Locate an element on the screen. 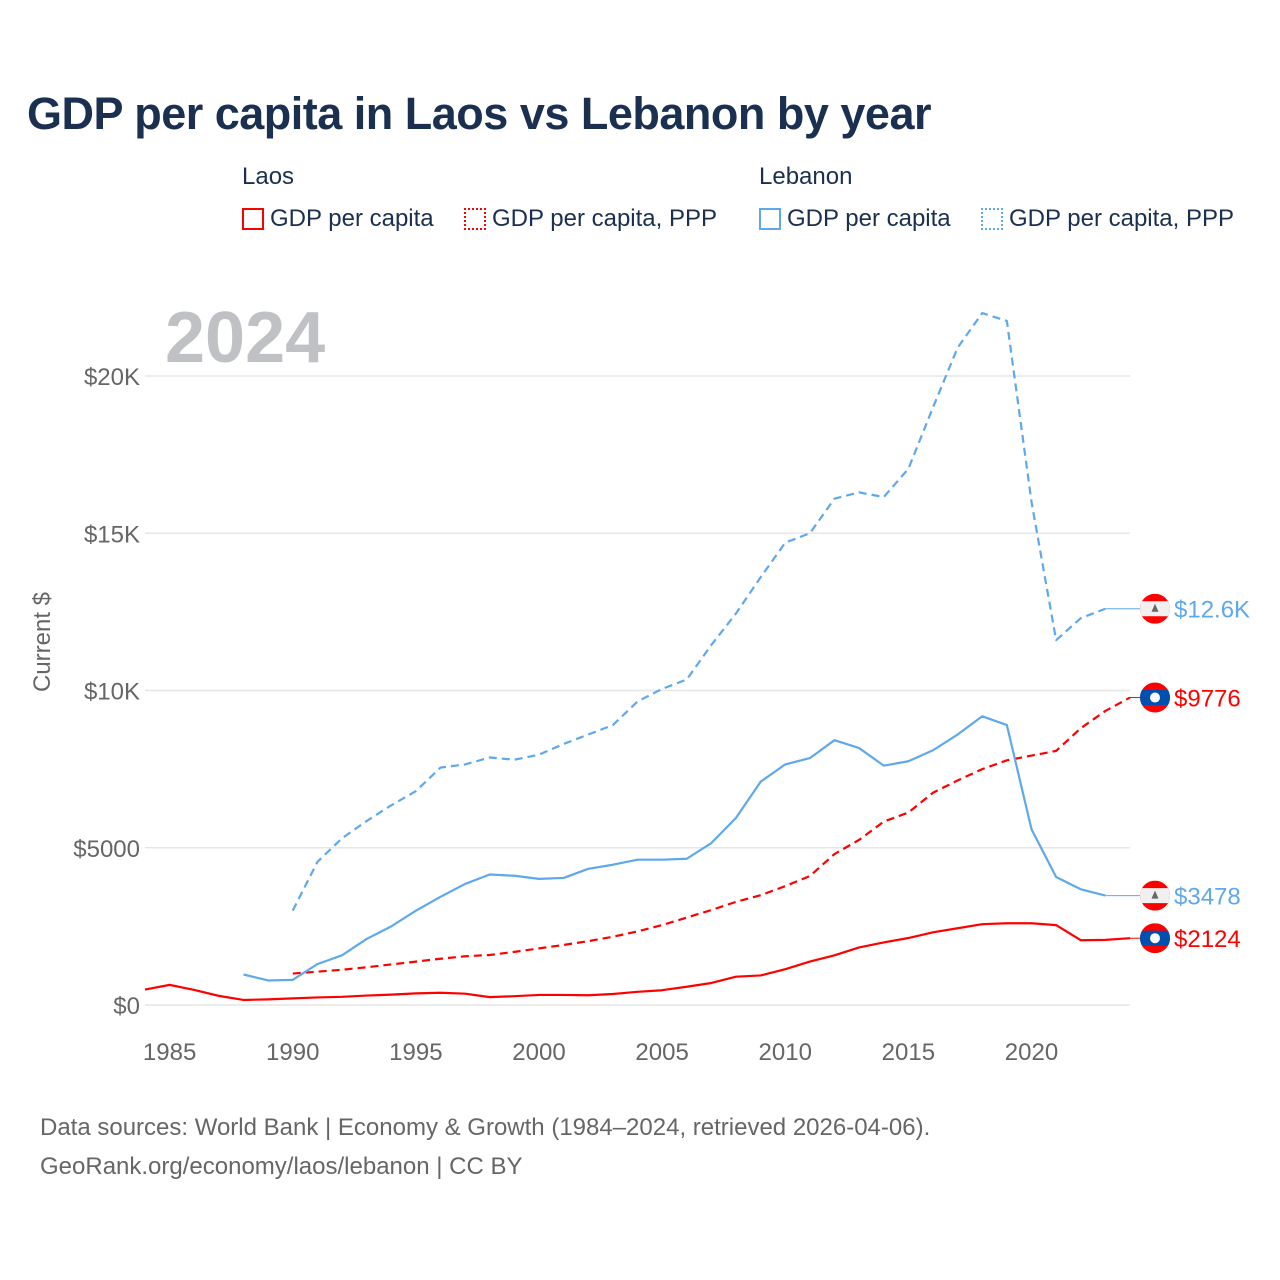  y-tick-label: $0 is located at coordinates (126, 1006).